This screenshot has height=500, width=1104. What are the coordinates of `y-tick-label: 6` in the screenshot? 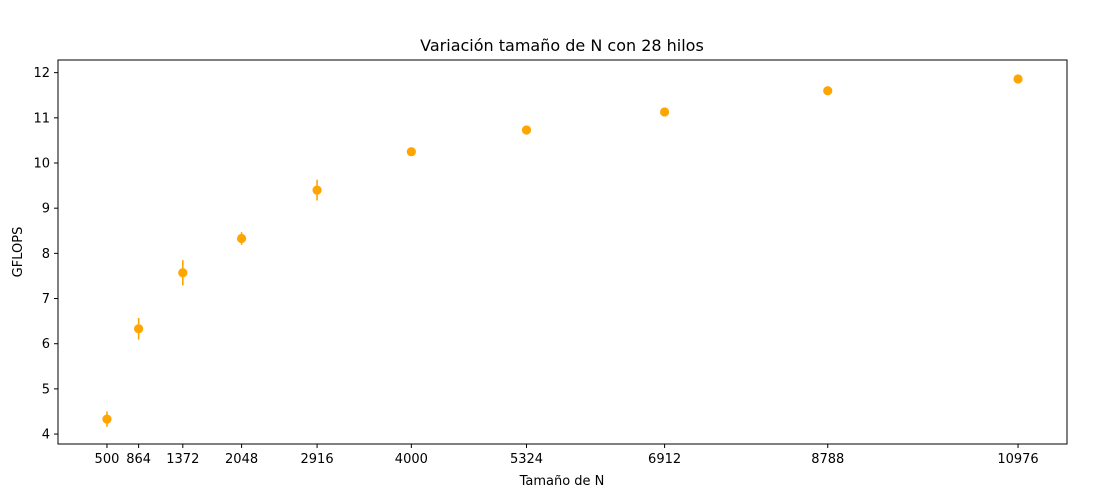 It's located at (46, 344).